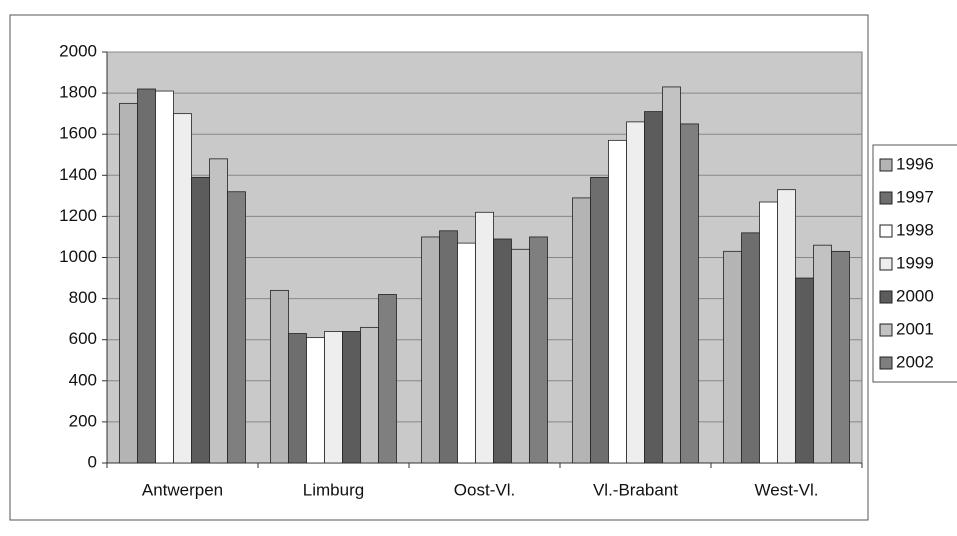  I want to click on x-tick-label: Antwerpen, so click(182, 489).